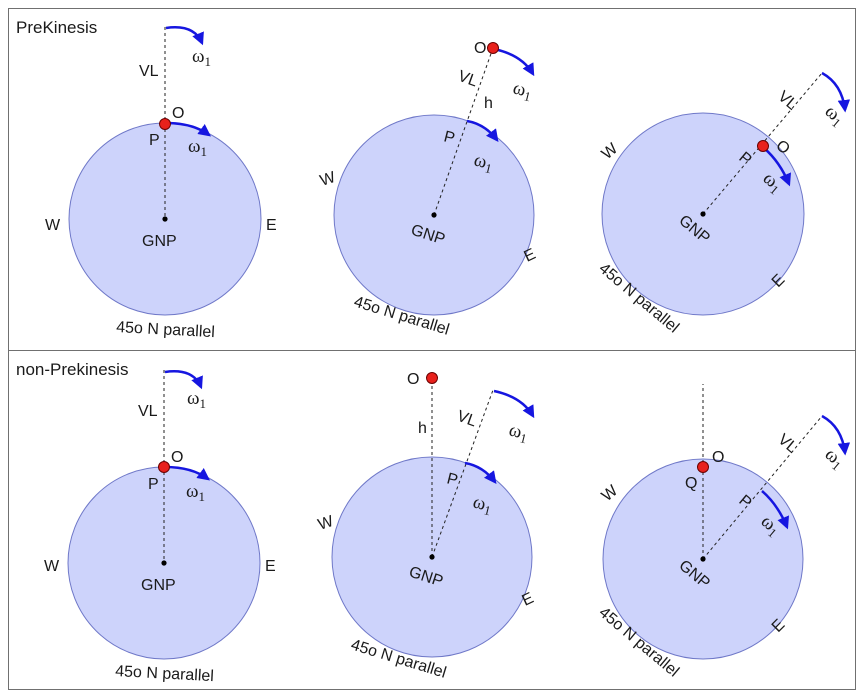 Image resolution: width=859 pixels, height=693 pixels. What do you see at coordinates (428, 189) in the screenshot?
I see `diagram-2: O VL h ω1 P ω1 W GNP E 45o N parallel` at bounding box center [428, 189].